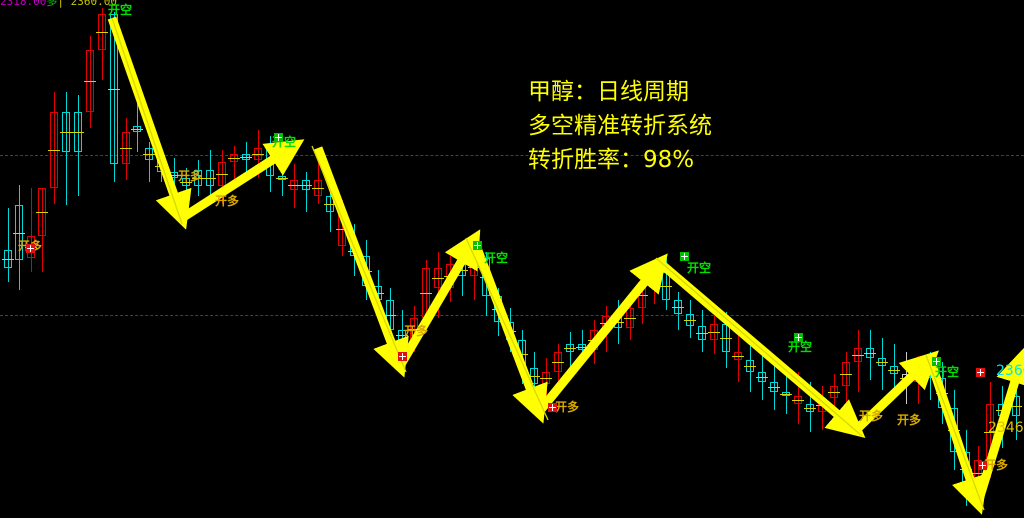  What do you see at coordinates (1006, 428) in the screenshot?
I see `price-tag-cost-price: 2346.0` at bounding box center [1006, 428].